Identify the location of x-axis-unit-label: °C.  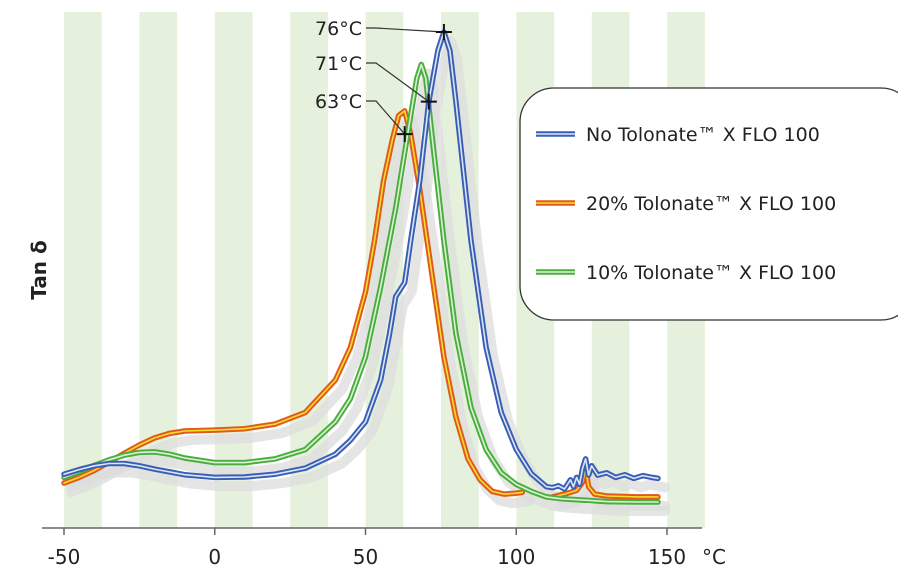
(714, 557).